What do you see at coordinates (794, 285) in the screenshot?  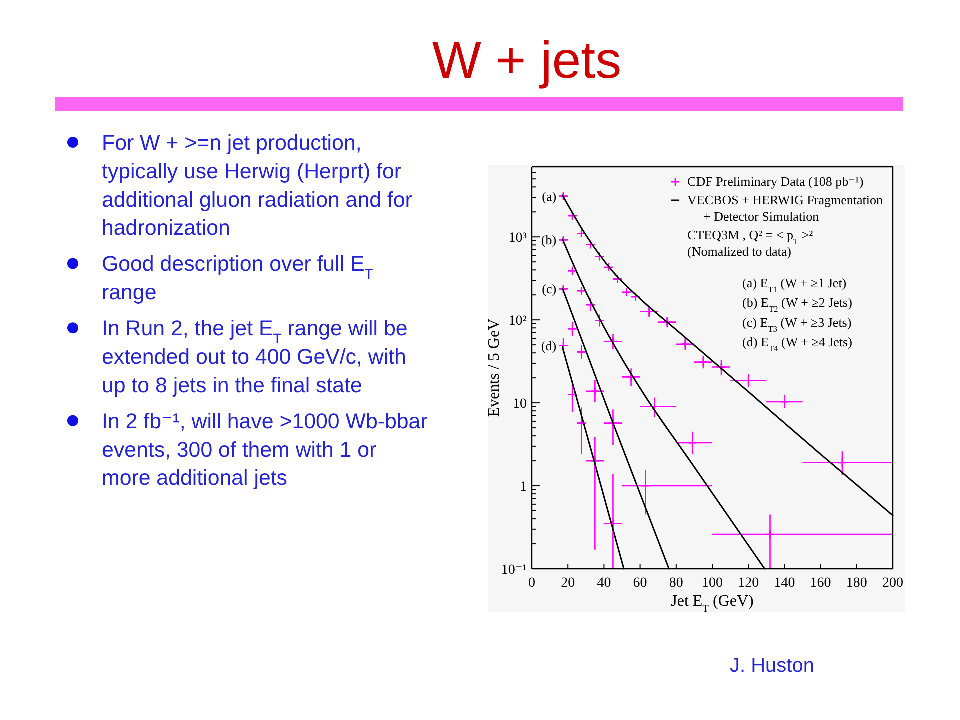 I see `annotation: (a) E$_{T1}$ (W + ≥1 Jet)` at bounding box center [794, 285].